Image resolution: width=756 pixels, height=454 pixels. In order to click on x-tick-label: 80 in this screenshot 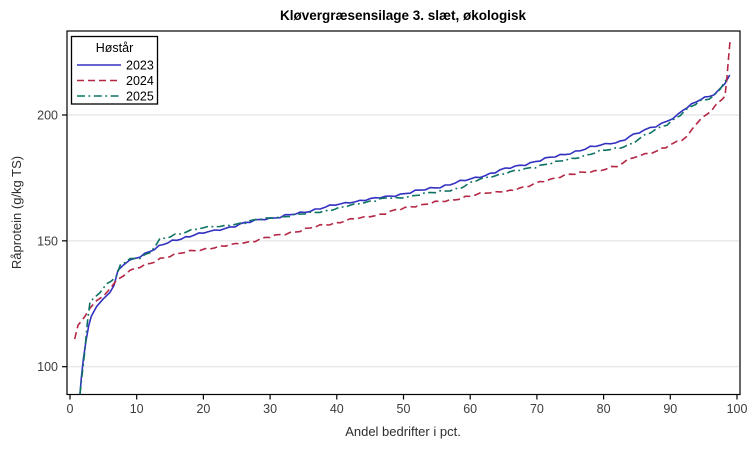, I will do `click(604, 409)`.